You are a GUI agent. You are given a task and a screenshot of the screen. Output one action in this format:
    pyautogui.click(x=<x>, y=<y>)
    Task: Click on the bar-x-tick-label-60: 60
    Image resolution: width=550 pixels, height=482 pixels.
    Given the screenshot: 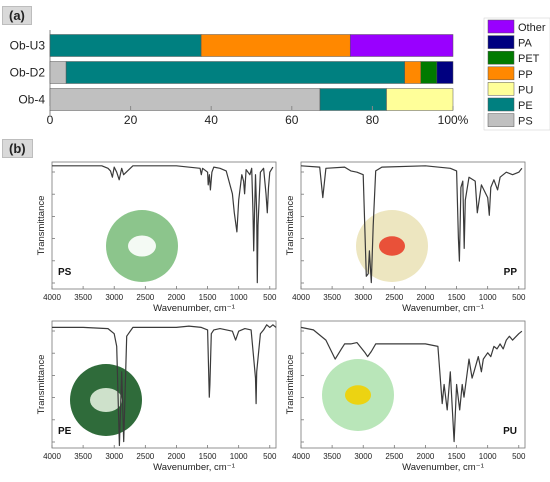 What is the action you would take?
    pyautogui.click(x=292, y=120)
    